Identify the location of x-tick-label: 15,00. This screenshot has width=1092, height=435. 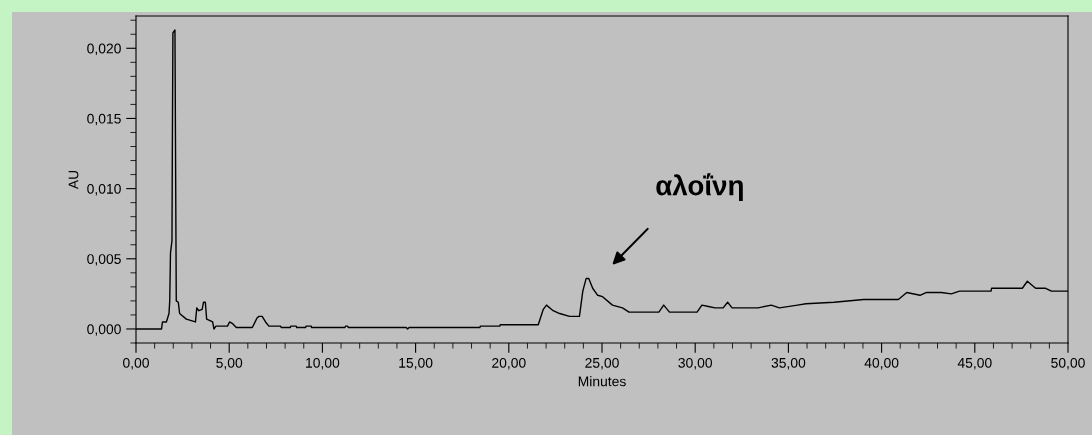
(416, 363).